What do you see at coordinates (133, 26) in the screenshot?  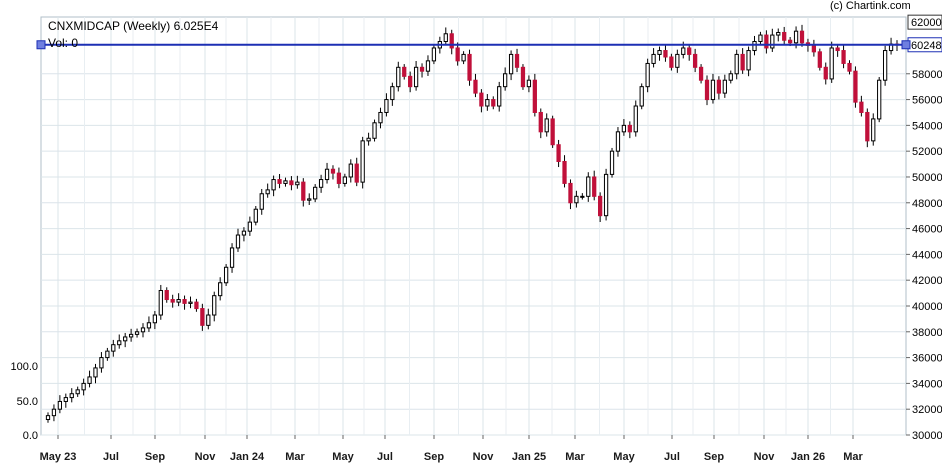 I see `chart-title: CNXMIDCAP (Weekly) 6.025E4` at bounding box center [133, 26].